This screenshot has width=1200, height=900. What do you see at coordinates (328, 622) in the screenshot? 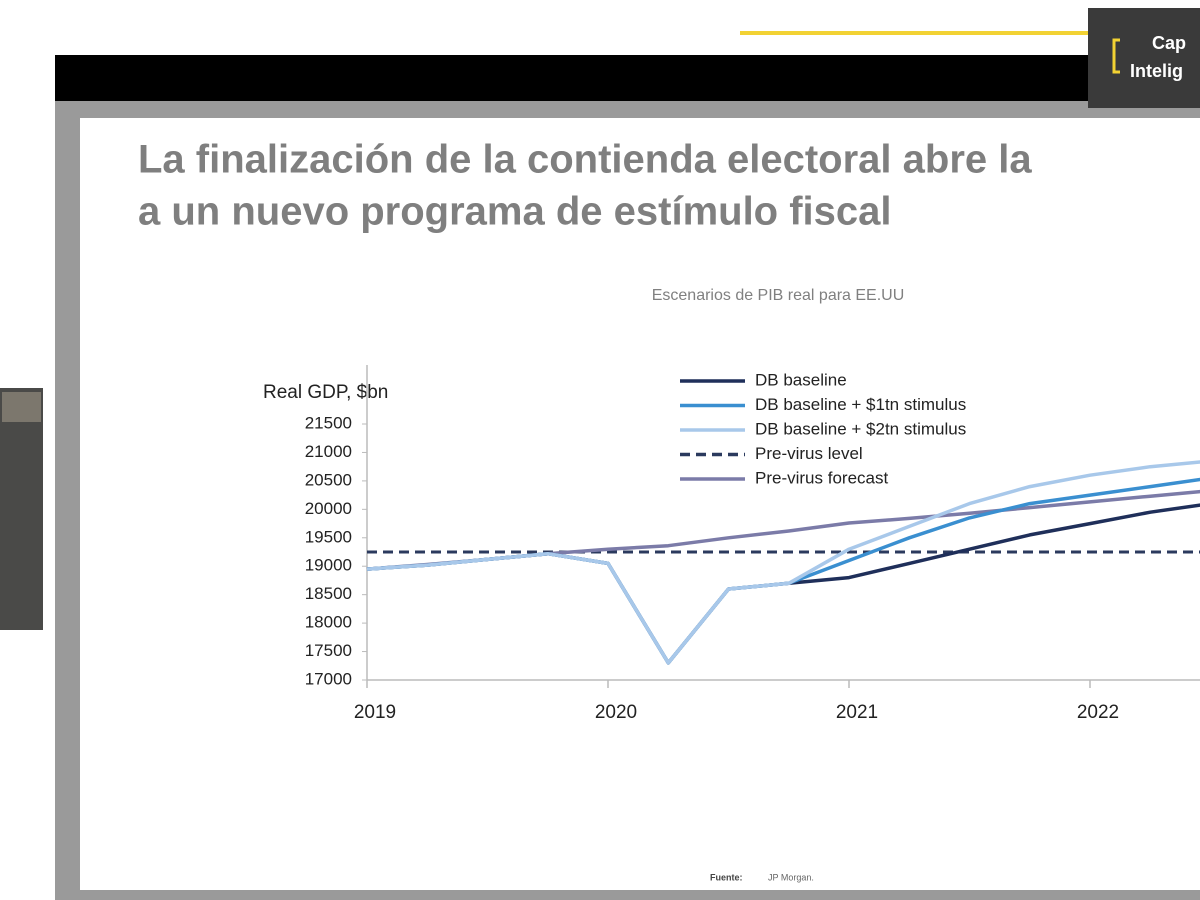
I see `y-tick-label: 18000` at bounding box center [328, 622].